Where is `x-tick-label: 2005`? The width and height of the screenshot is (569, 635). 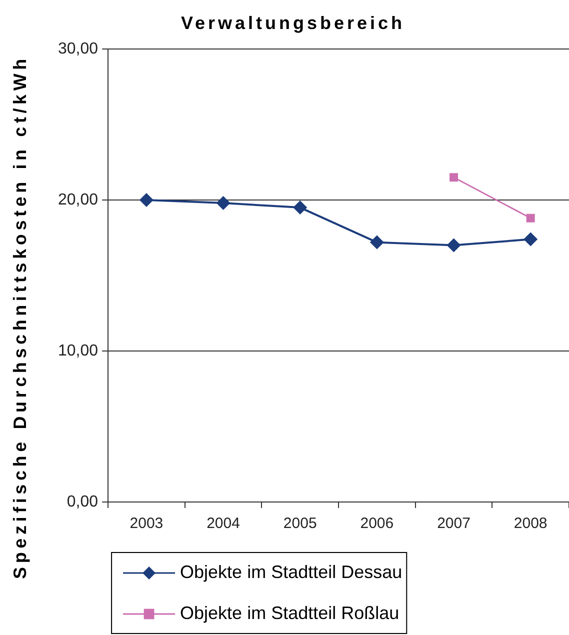
x-tick-label: 2005 is located at coordinates (300, 523).